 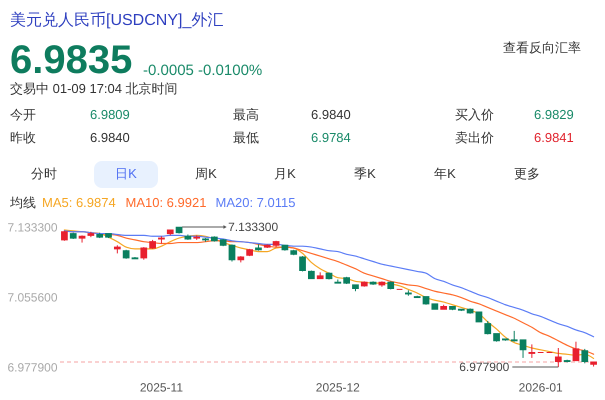 I want to click on x-tick-label: 2025-11, so click(x=162, y=387).